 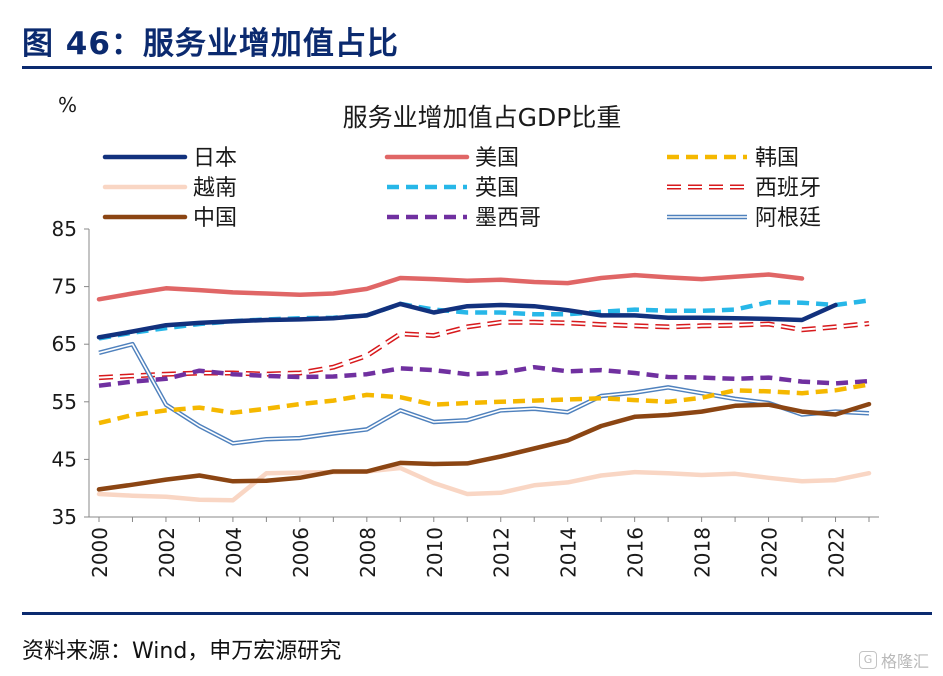 What do you see at coordinates (464, 218) in the screenshot?
I see `legend-item: 墨西哥` at bounding box center [464, 218].